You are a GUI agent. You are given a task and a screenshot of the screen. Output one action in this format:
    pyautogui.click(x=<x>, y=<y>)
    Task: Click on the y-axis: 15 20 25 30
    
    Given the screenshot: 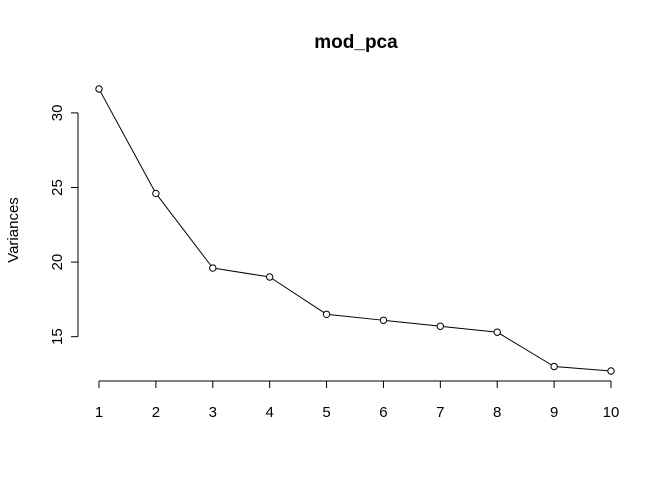 What is the action you would take?
    pyautogui.click(x=64, y=225)
    